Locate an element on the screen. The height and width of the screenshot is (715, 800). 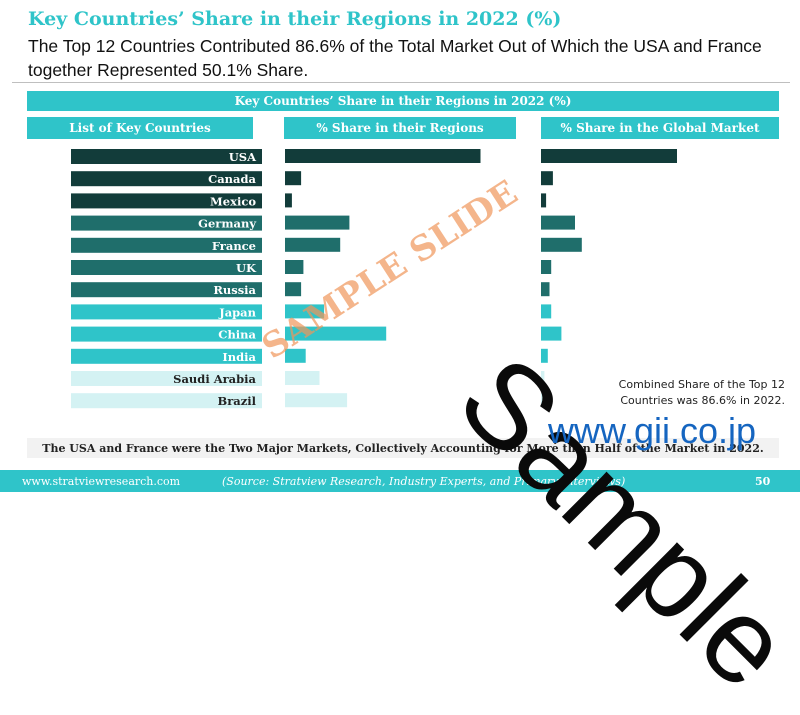
global-share-bar-saudi-arabia is located at coordinates (543, 378).